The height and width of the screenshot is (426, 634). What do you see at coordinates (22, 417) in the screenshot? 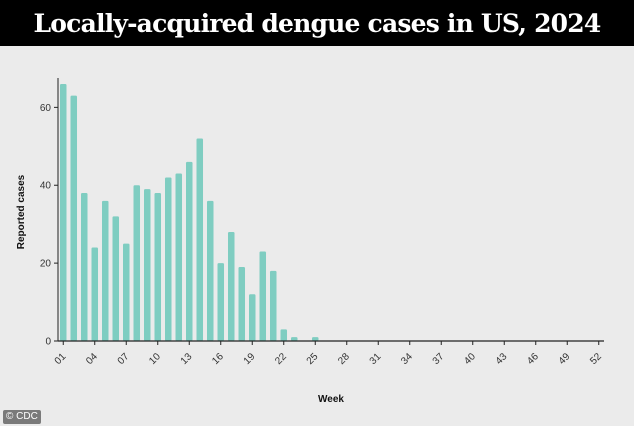
I see `image-credit: © CDC` at bounding box center [22, 417].